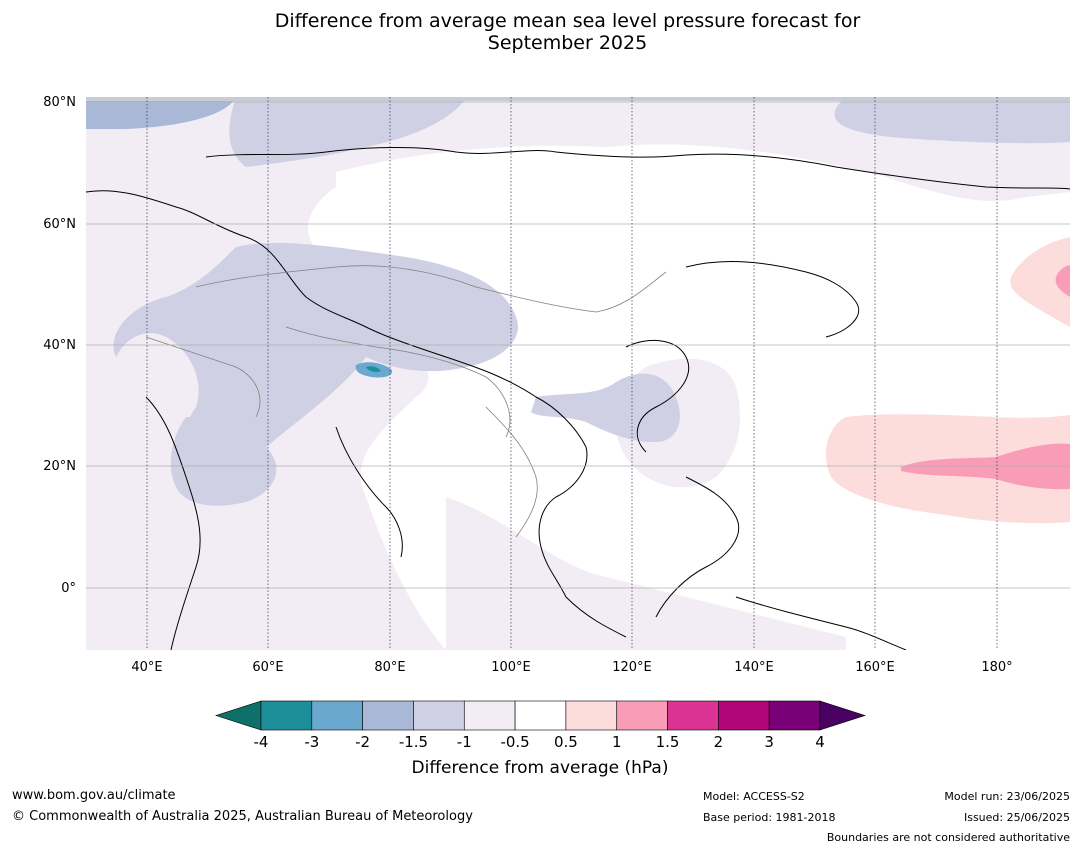 Image resolution: width=1081 pixels, height=850 pixels. I want to click on colorbar-tick-label: -4, so click(261, 742).